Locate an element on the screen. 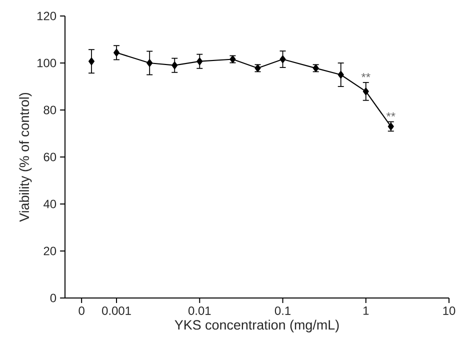 The height and width of the screenshot is (356, 469). x-tick-label: 10 is located at coordinates (449, 310).